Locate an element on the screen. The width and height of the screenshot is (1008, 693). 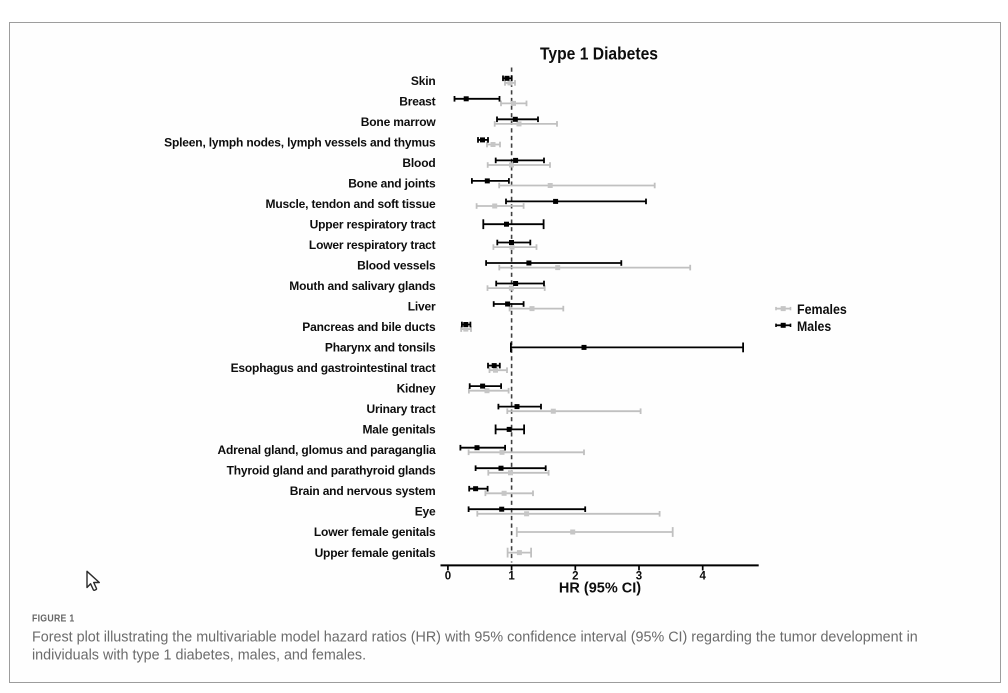
svg-text: Male genitals is located at coordinates (399, 430).